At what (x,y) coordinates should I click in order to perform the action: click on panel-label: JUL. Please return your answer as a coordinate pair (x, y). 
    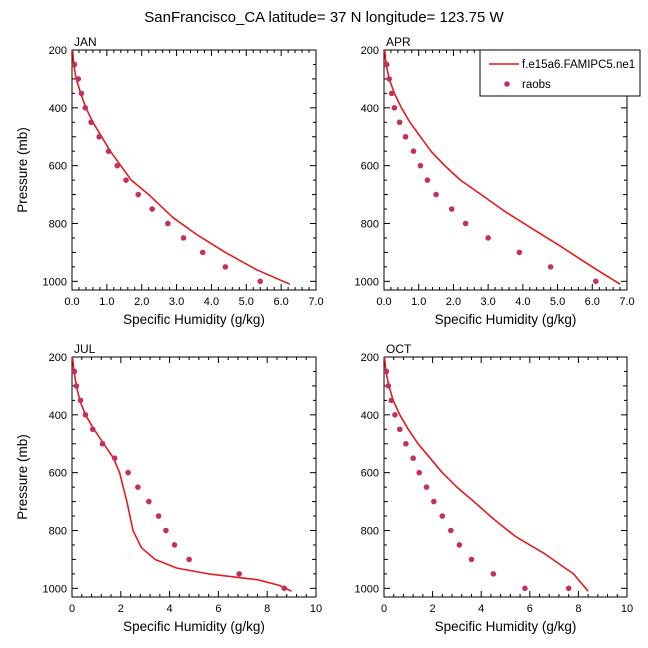
    Looking at the image, I should click on (85, 349).